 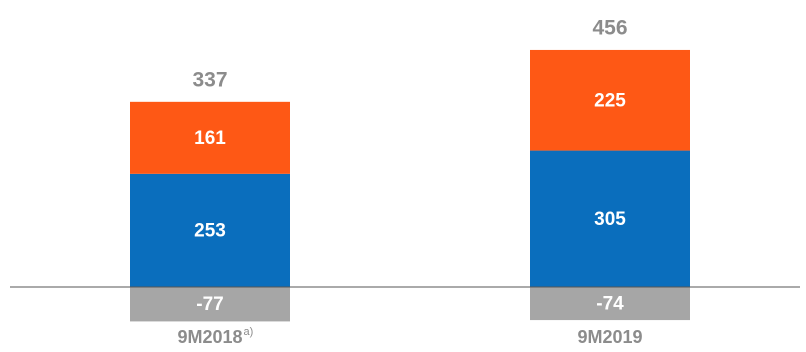 What do you see at coordinates (249, 332) in the screenshot?
I see `category-note: a)` at bounding box center [249, 332].